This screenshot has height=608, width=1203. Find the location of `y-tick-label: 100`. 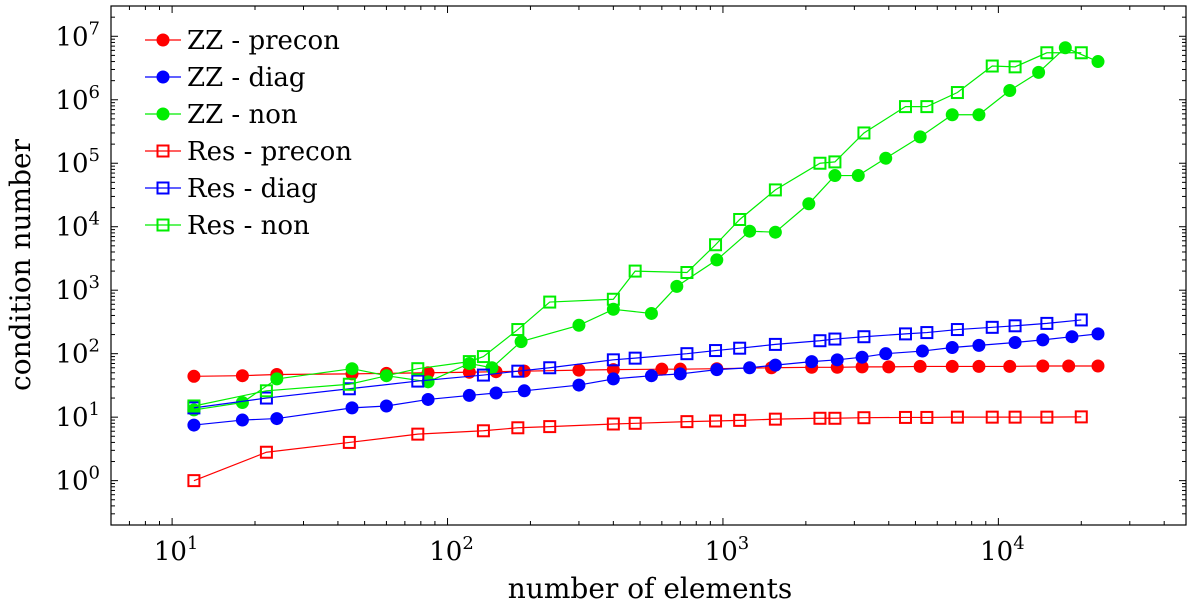

y-tick-label: 100 is located at coordinates (77, 480).